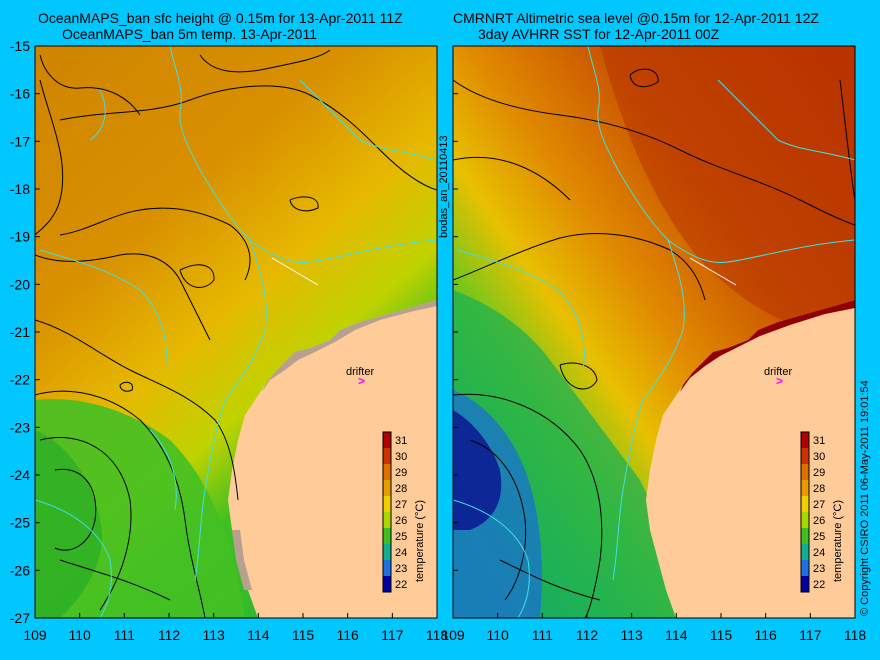  I want to click on left-drifter-label: drifter, so click(360, 372).